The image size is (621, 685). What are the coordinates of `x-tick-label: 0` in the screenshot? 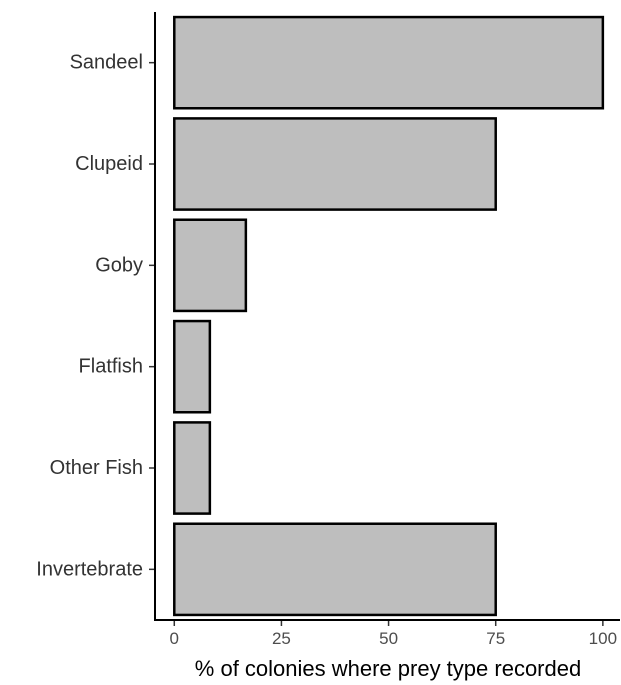 It's located at (174, 638).